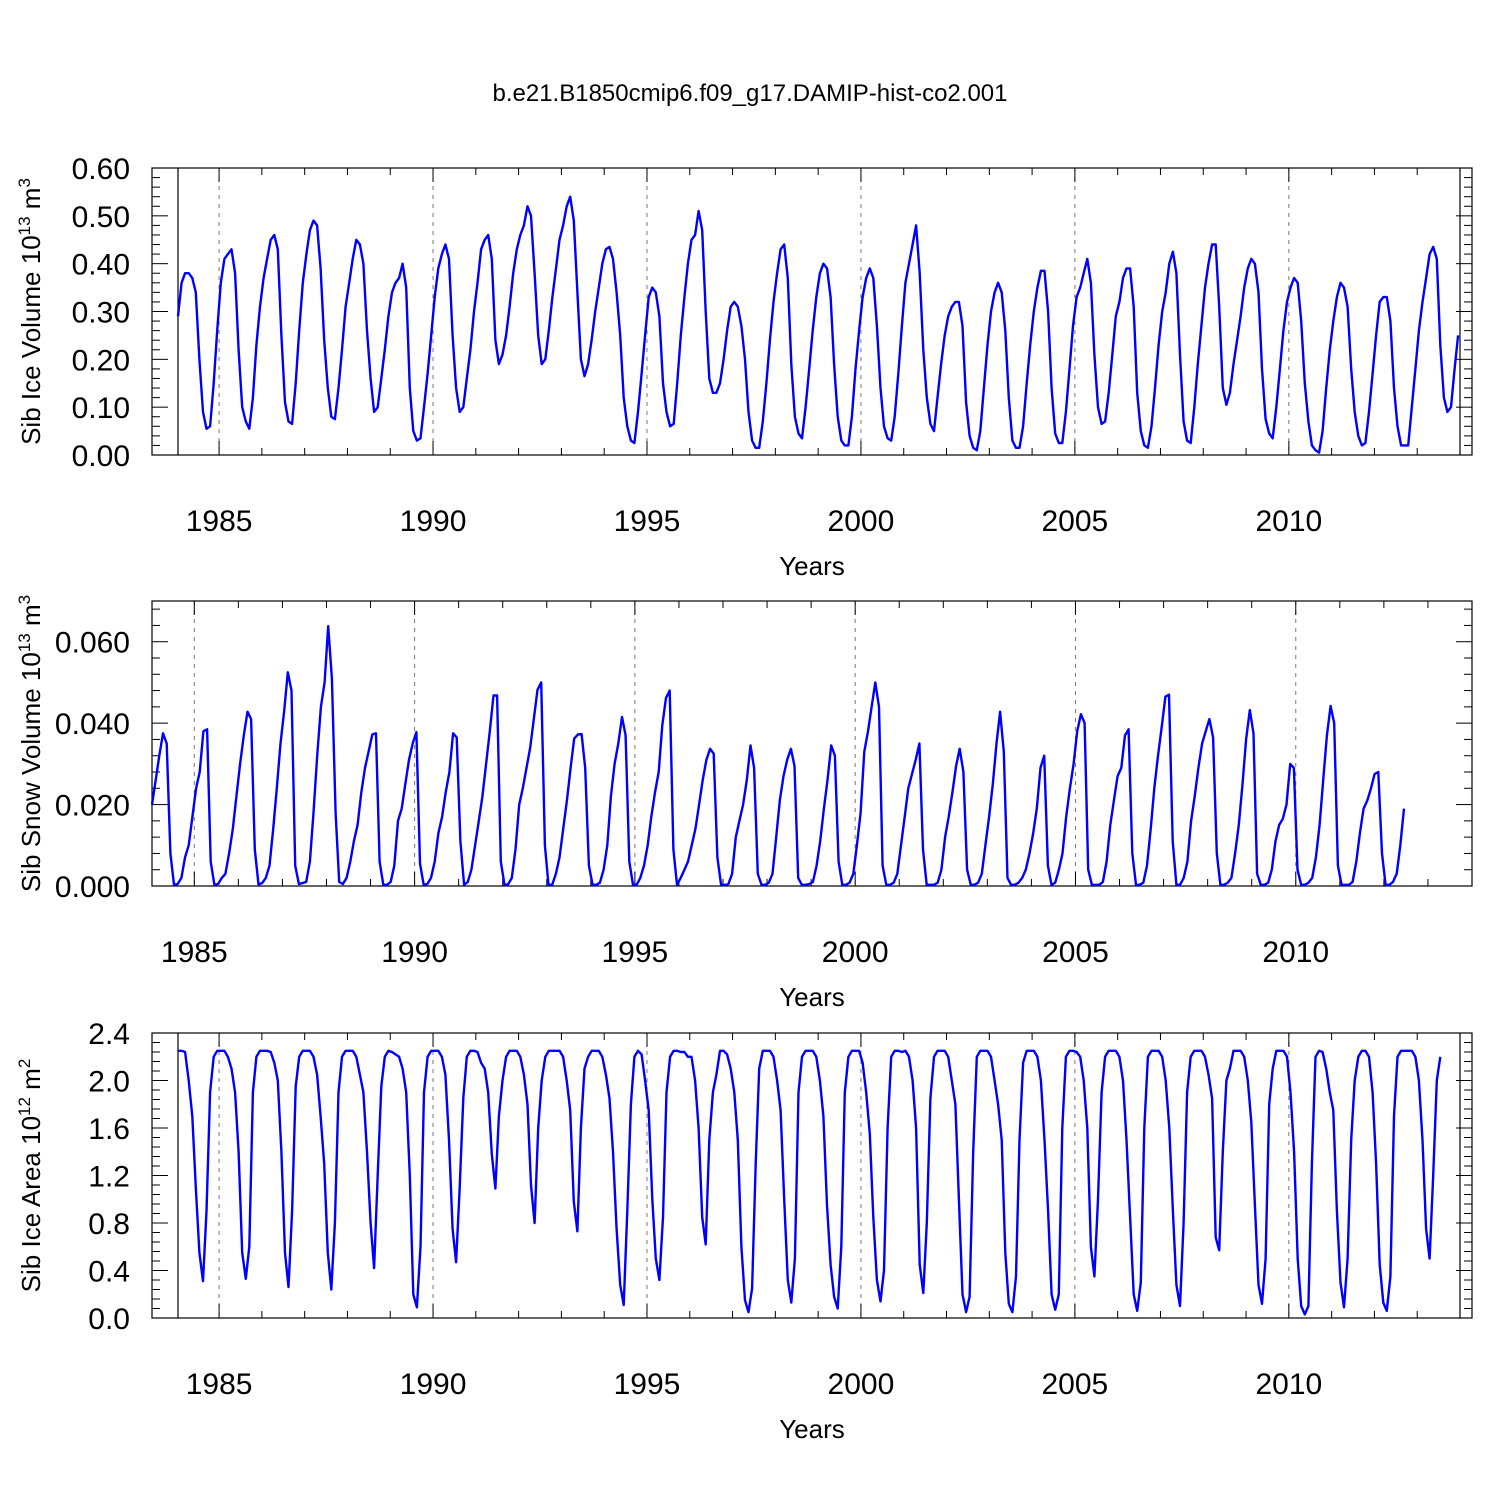 The width and height of the screenshot is (1500, 1500). I want to click on y-tick-label: 2.0, so click(109, 1082).